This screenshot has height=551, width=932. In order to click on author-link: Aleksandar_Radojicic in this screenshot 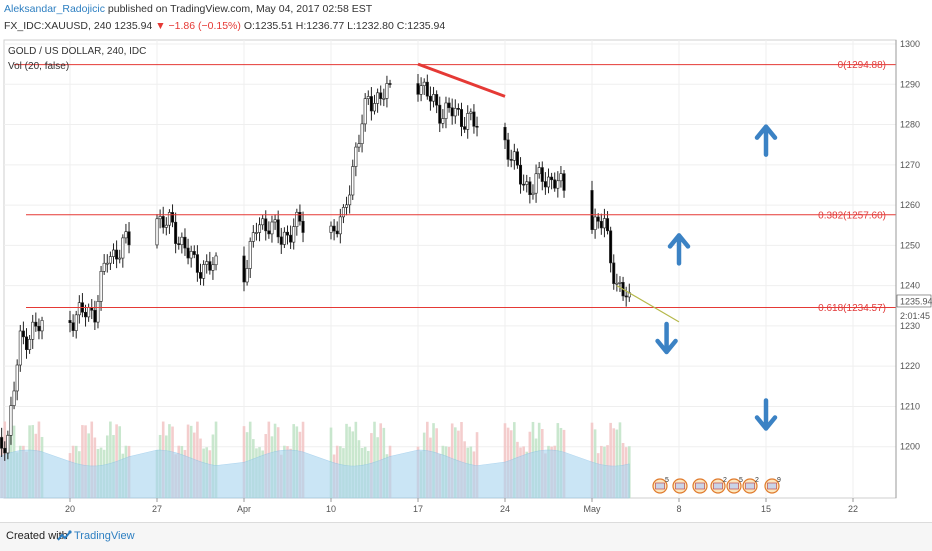, I will do `click(54, 9)`.